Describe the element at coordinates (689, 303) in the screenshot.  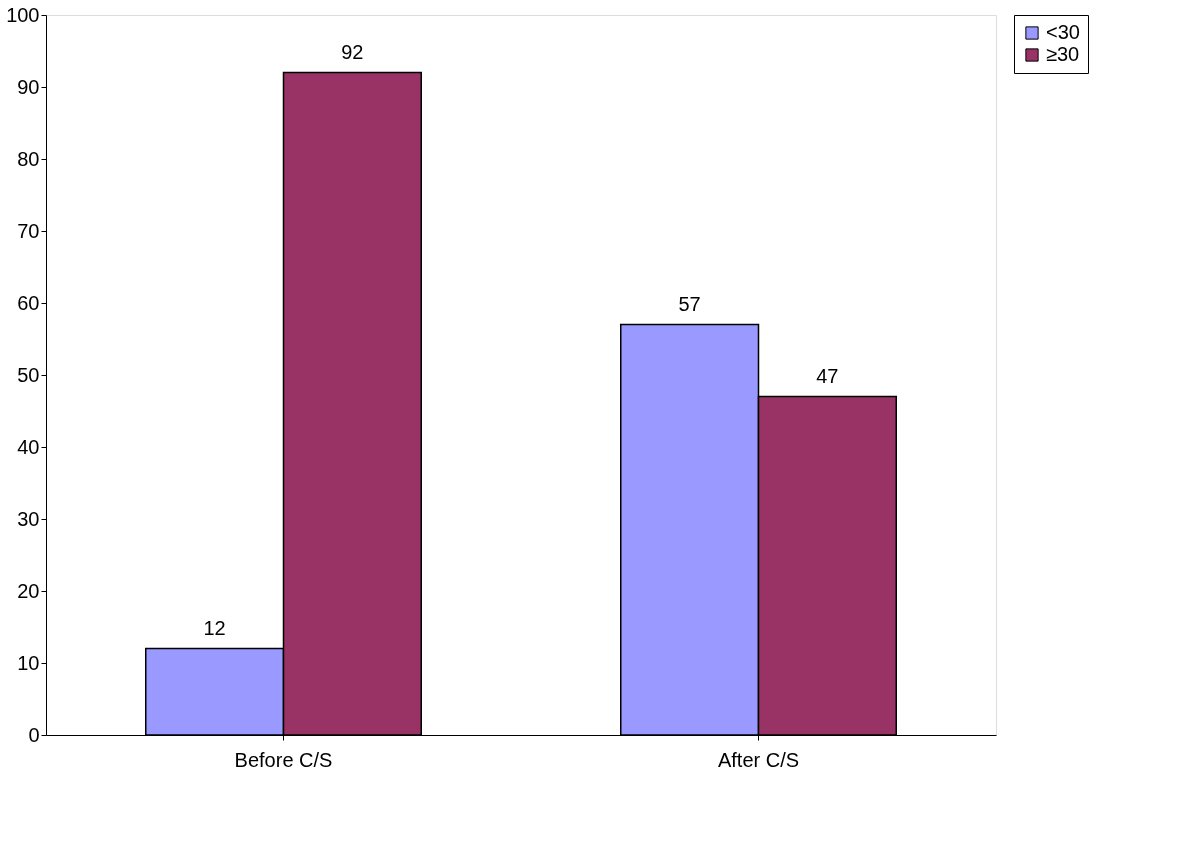
I see `data-label: 57` at that location.